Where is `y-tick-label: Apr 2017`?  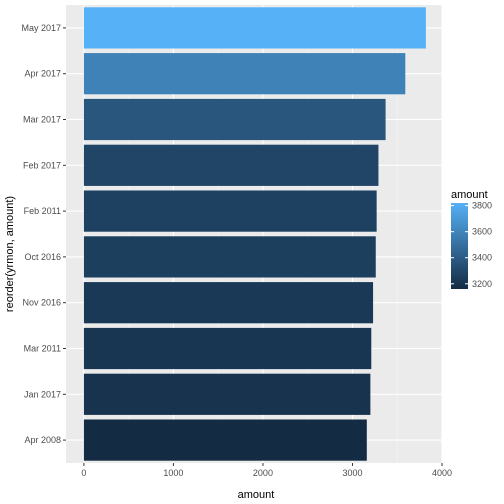
y-tick-label: Apr 2017 is located at coordinates (42, 74).